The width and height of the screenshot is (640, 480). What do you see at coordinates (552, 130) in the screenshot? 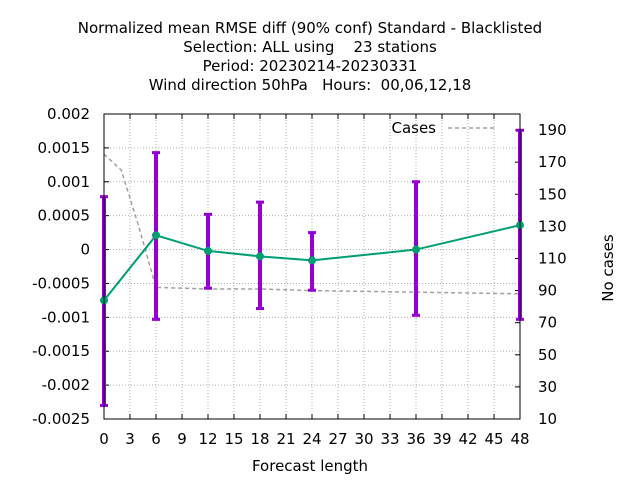
I see `y2-tick-label: 190` at bounding box center [552, 130].